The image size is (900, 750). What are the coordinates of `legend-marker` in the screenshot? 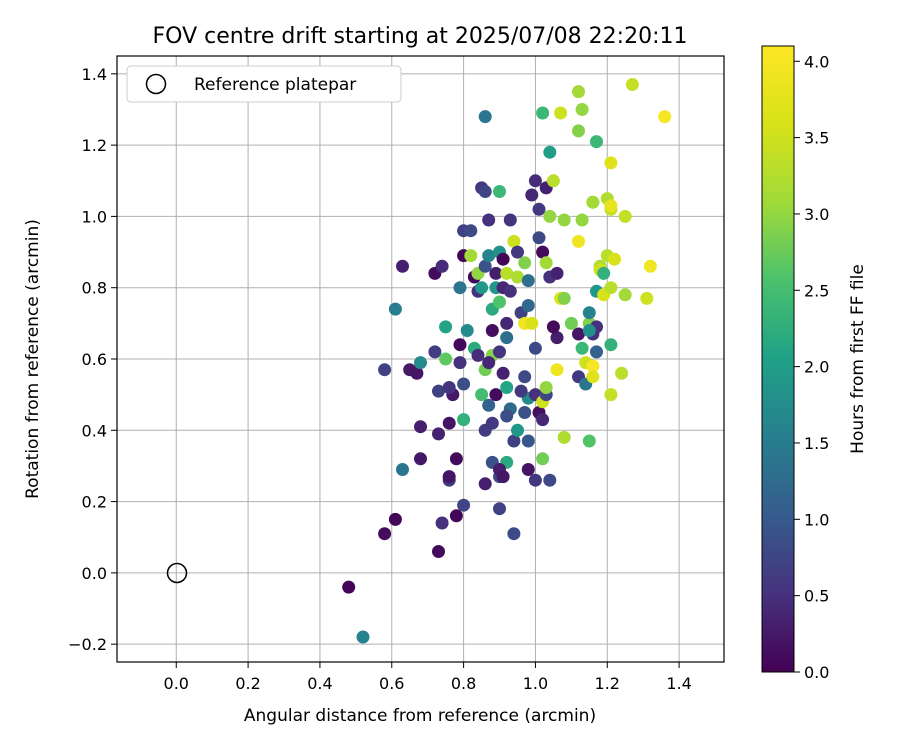 It's located at (156, 84).